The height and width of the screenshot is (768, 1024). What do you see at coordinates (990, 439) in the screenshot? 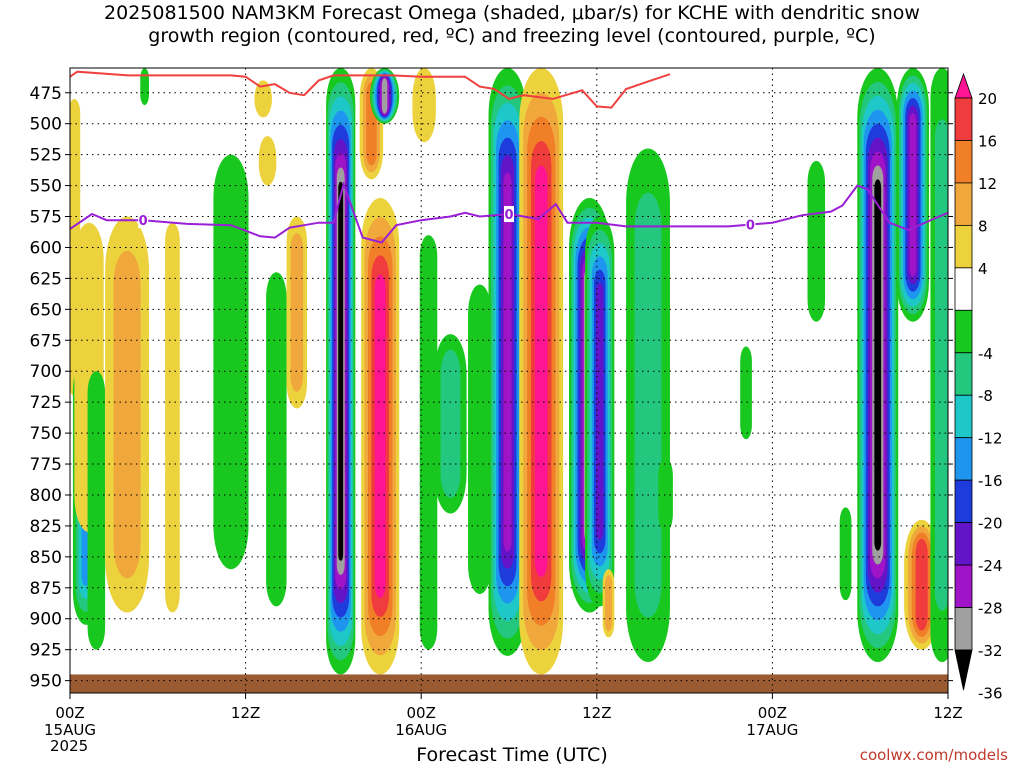
I see `colorbar-label: -12` at bounding box center [990, 439].